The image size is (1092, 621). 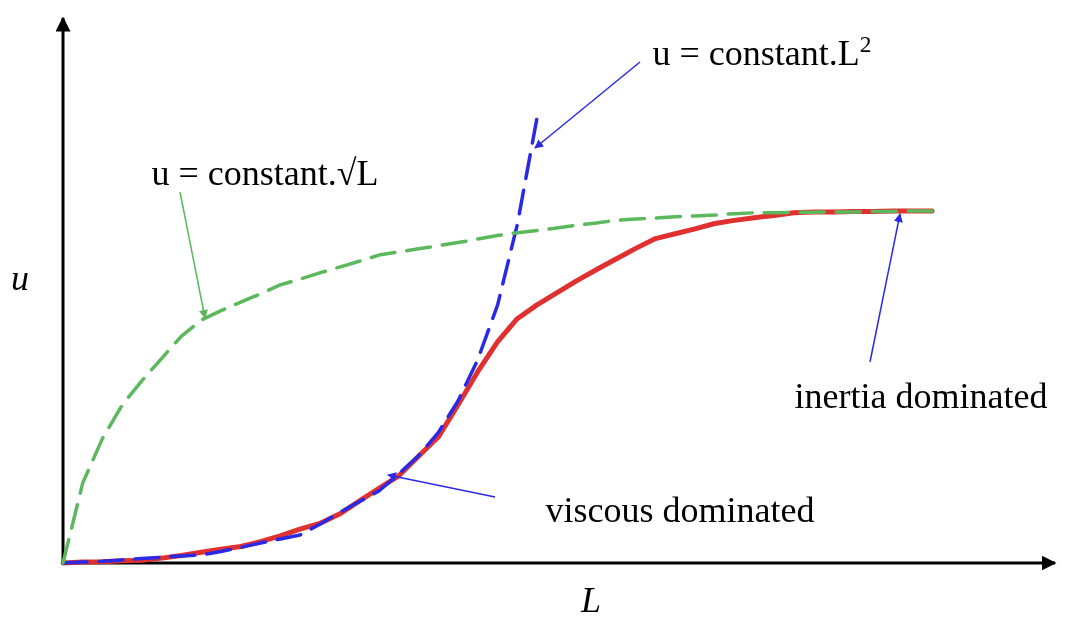 I want to click on y-axis-title: u, so click(x=20, y=278).